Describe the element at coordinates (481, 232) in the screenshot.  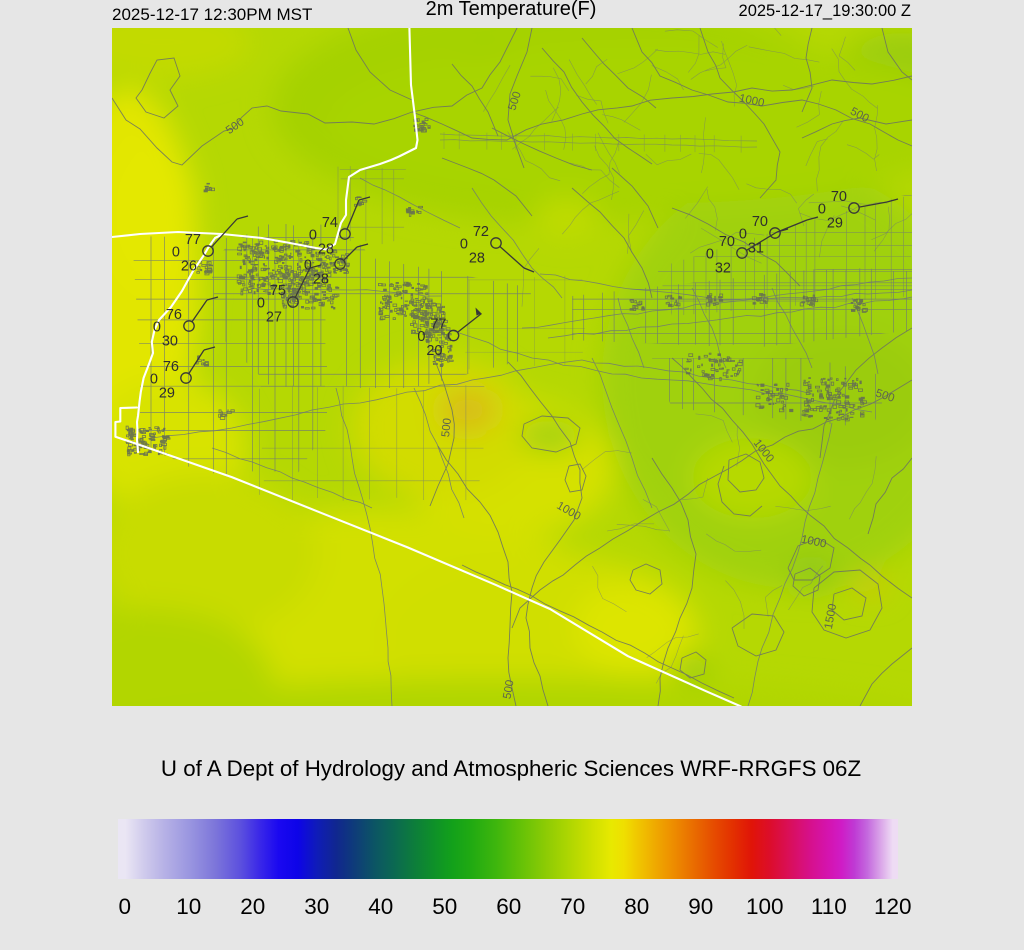
I see `svg-text: 72` at that location.